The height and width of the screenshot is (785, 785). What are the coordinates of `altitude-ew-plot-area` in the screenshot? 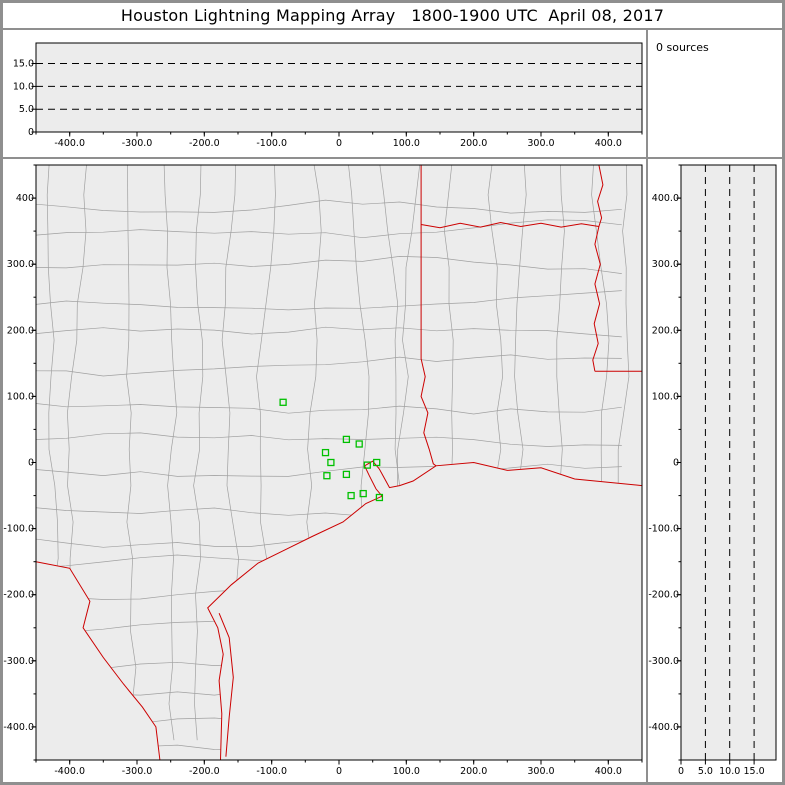 It's located at (339, 87).